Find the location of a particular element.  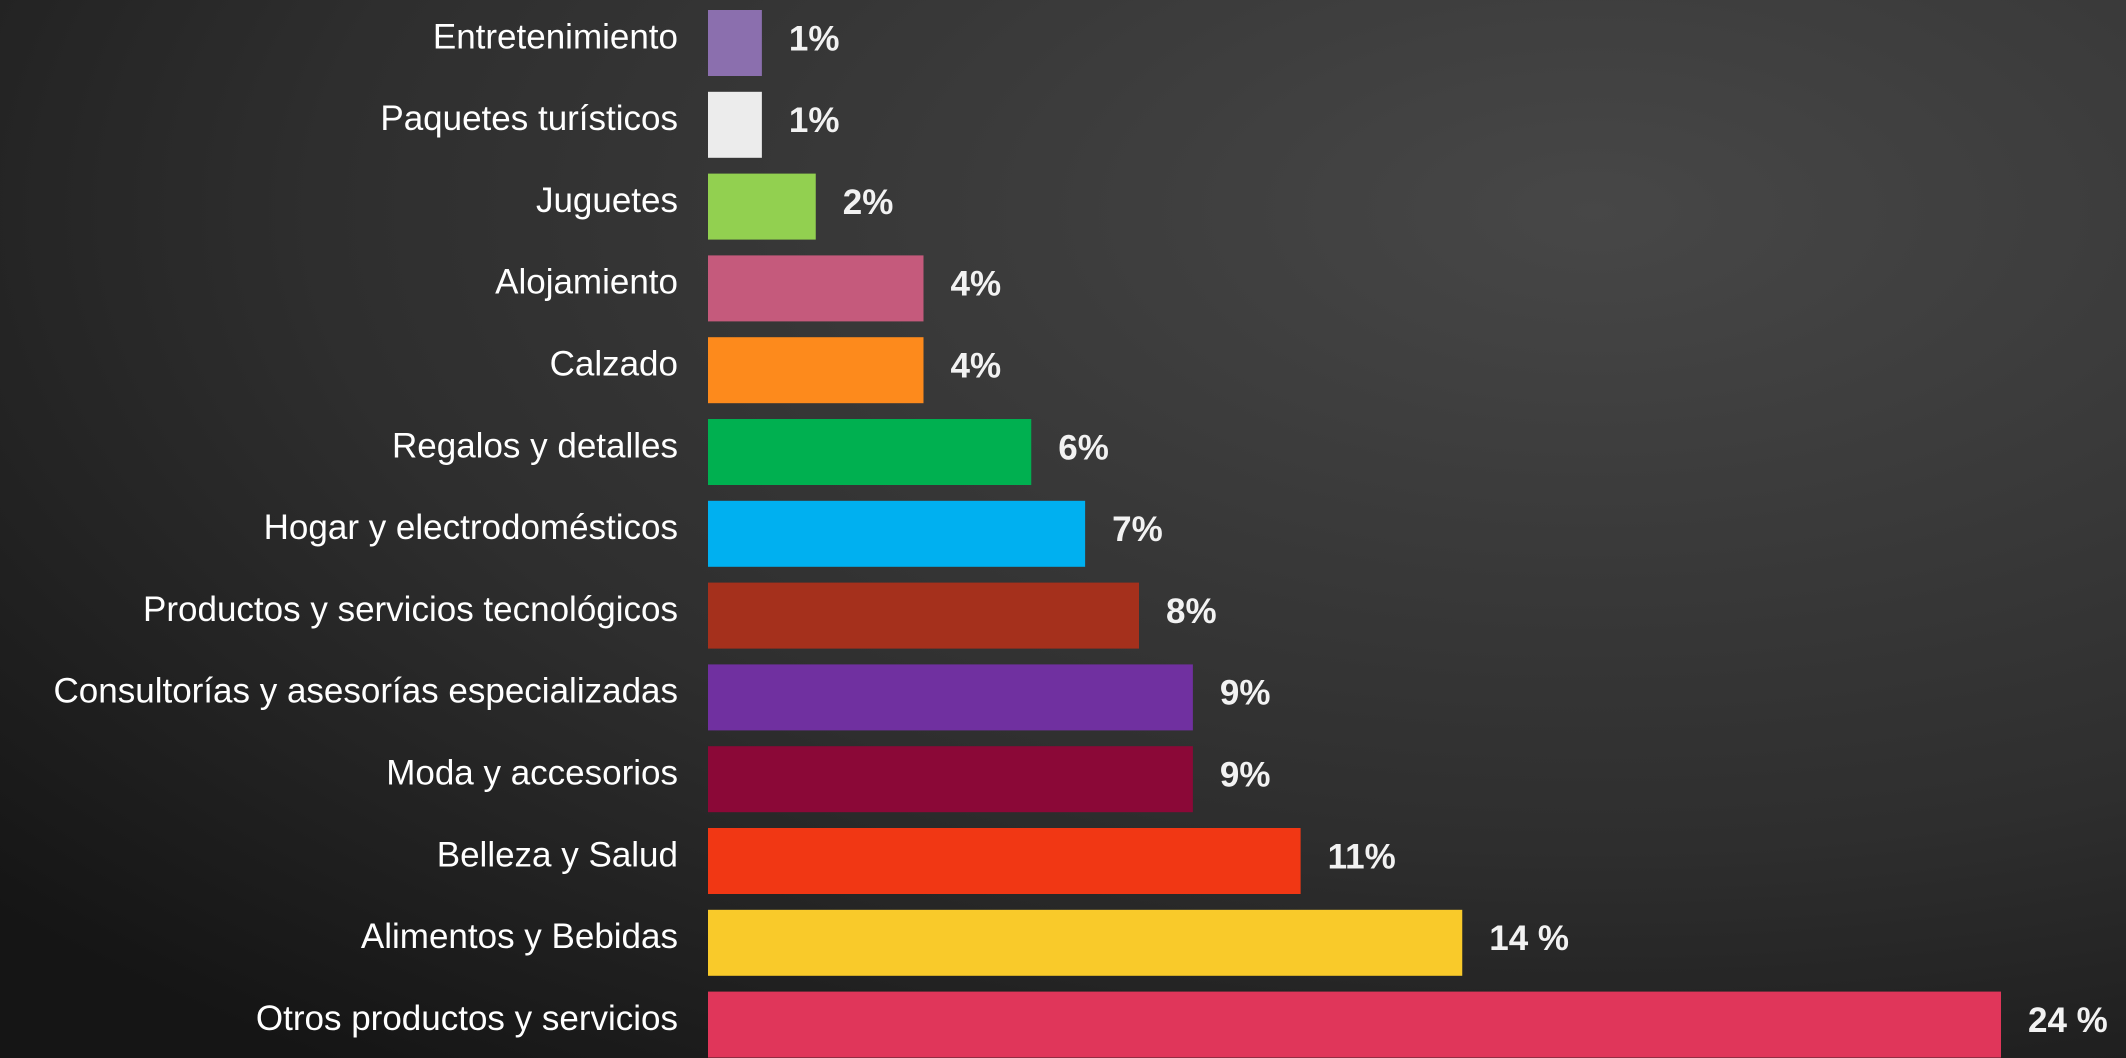

value-label: 7% is located at coordinates (1137, 529).